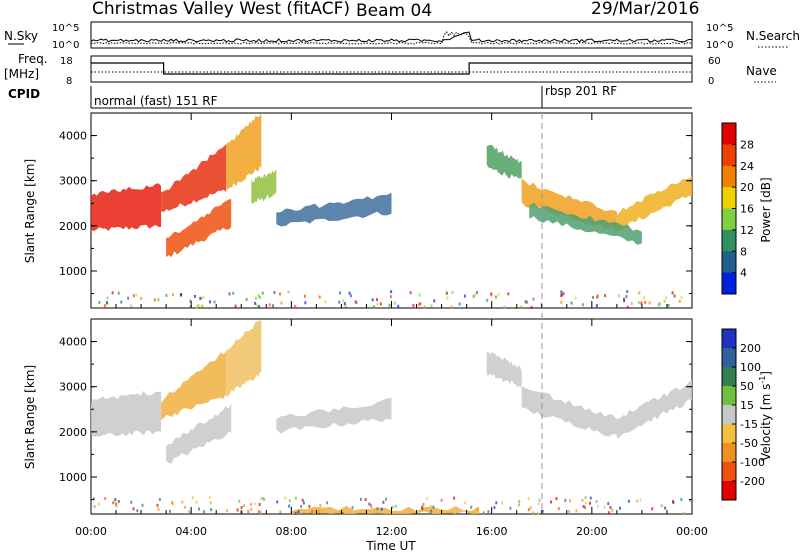 The image size is (800, 554). I want to click on time-tick-label: 16:00, so click(492, 531).